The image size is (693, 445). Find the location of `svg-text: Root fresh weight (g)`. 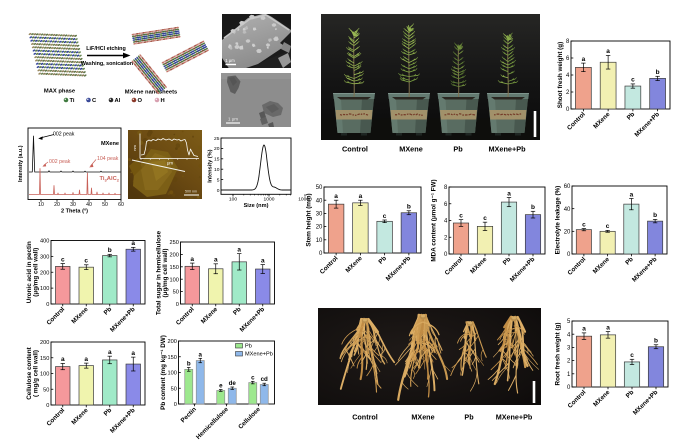

svg-text: Root fresh weight (g) is located at coordinates (558, 354).